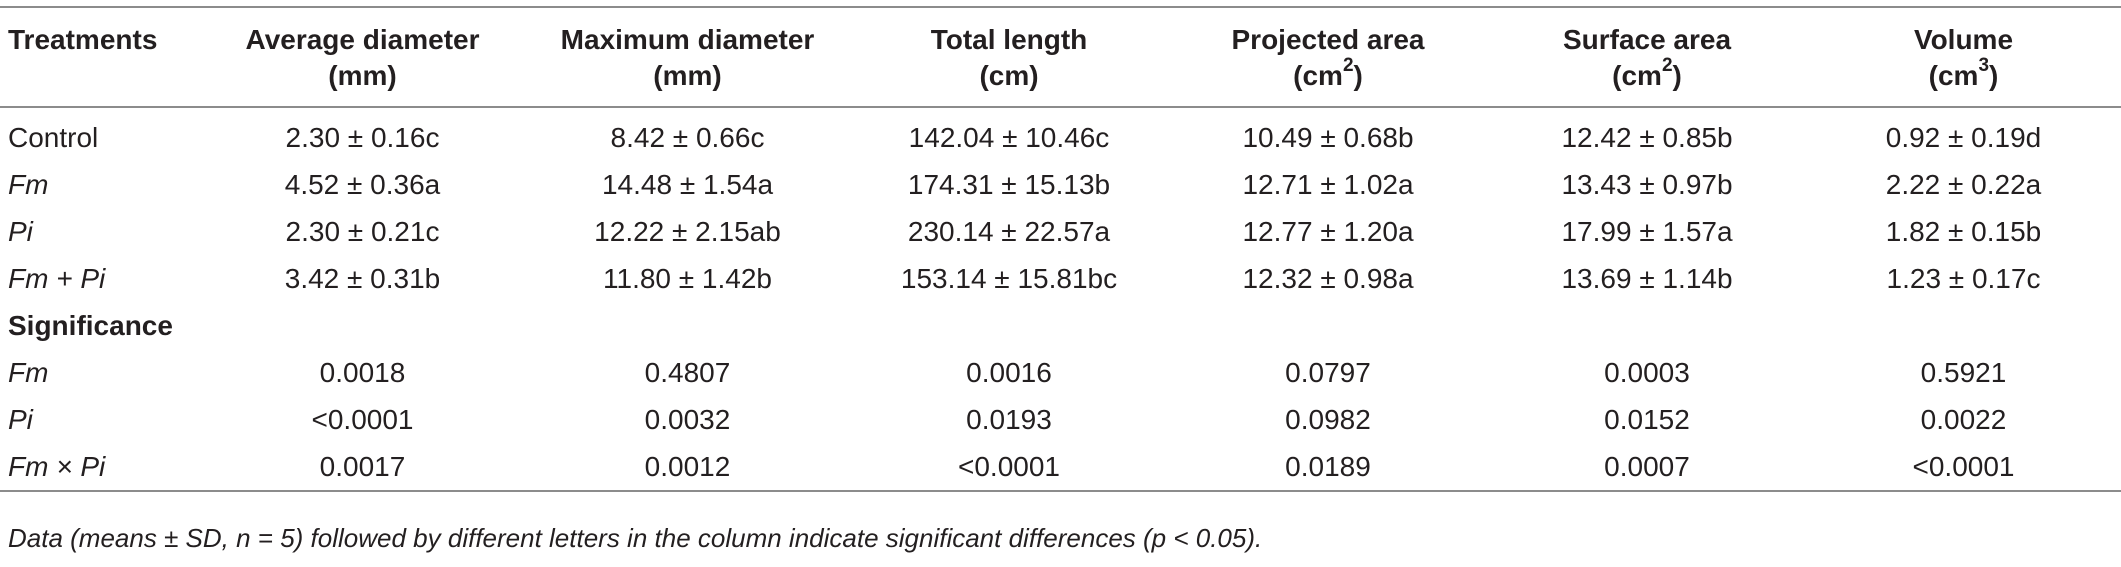  What do you see at coordinates (362, 137) in the screenshot?
I see `table-cell: 2.30 ± 0.16c` at bounding box center [362, 137].